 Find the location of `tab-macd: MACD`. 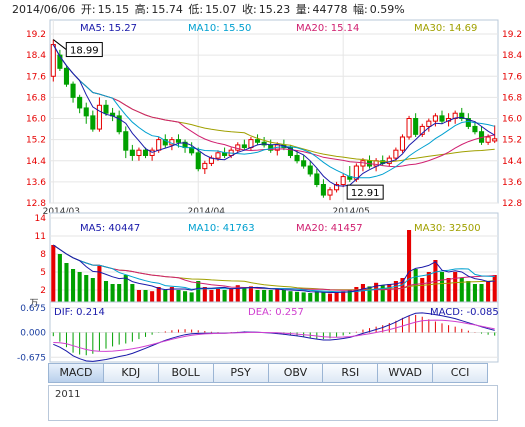

tab-macd: MACD is located at coordinates (75, 373).